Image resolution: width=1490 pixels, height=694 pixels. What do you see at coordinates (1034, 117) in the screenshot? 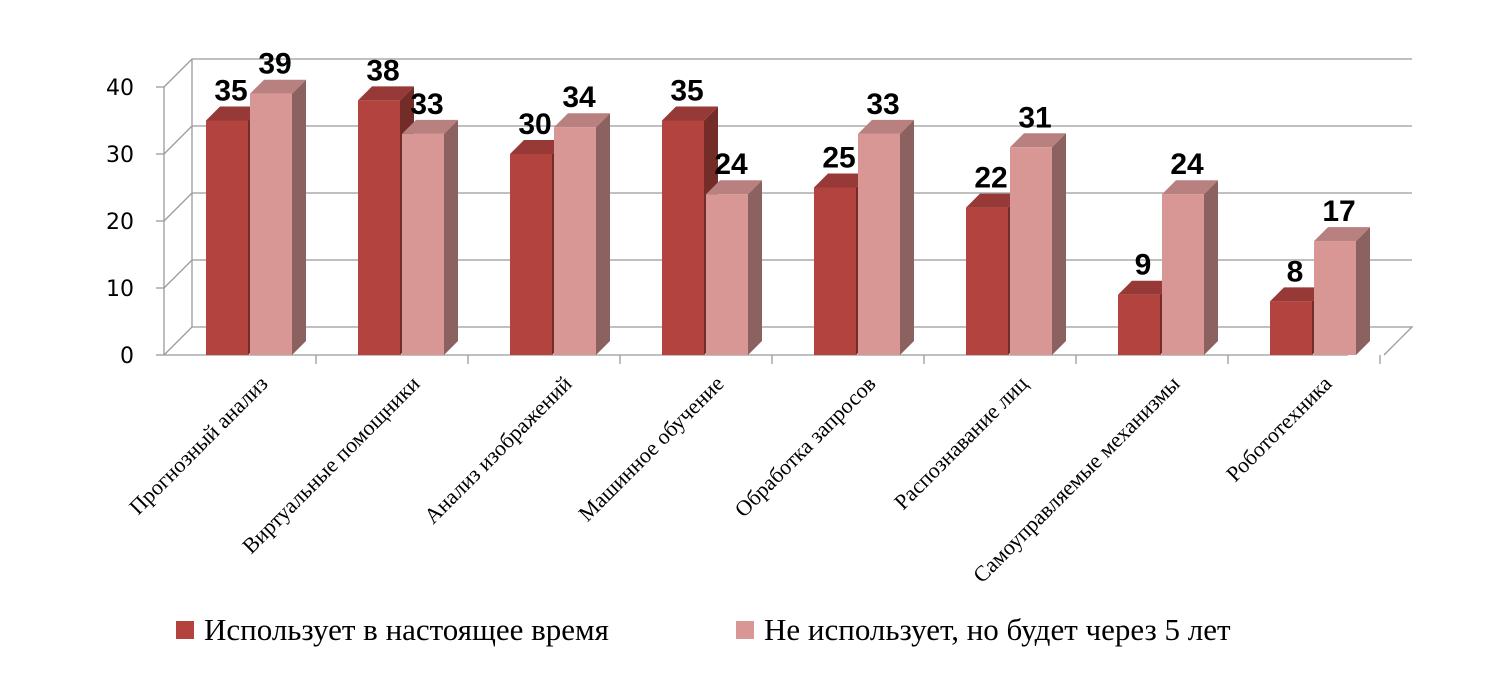
I see `data-label: 31` at bounding box center [1034, 117].